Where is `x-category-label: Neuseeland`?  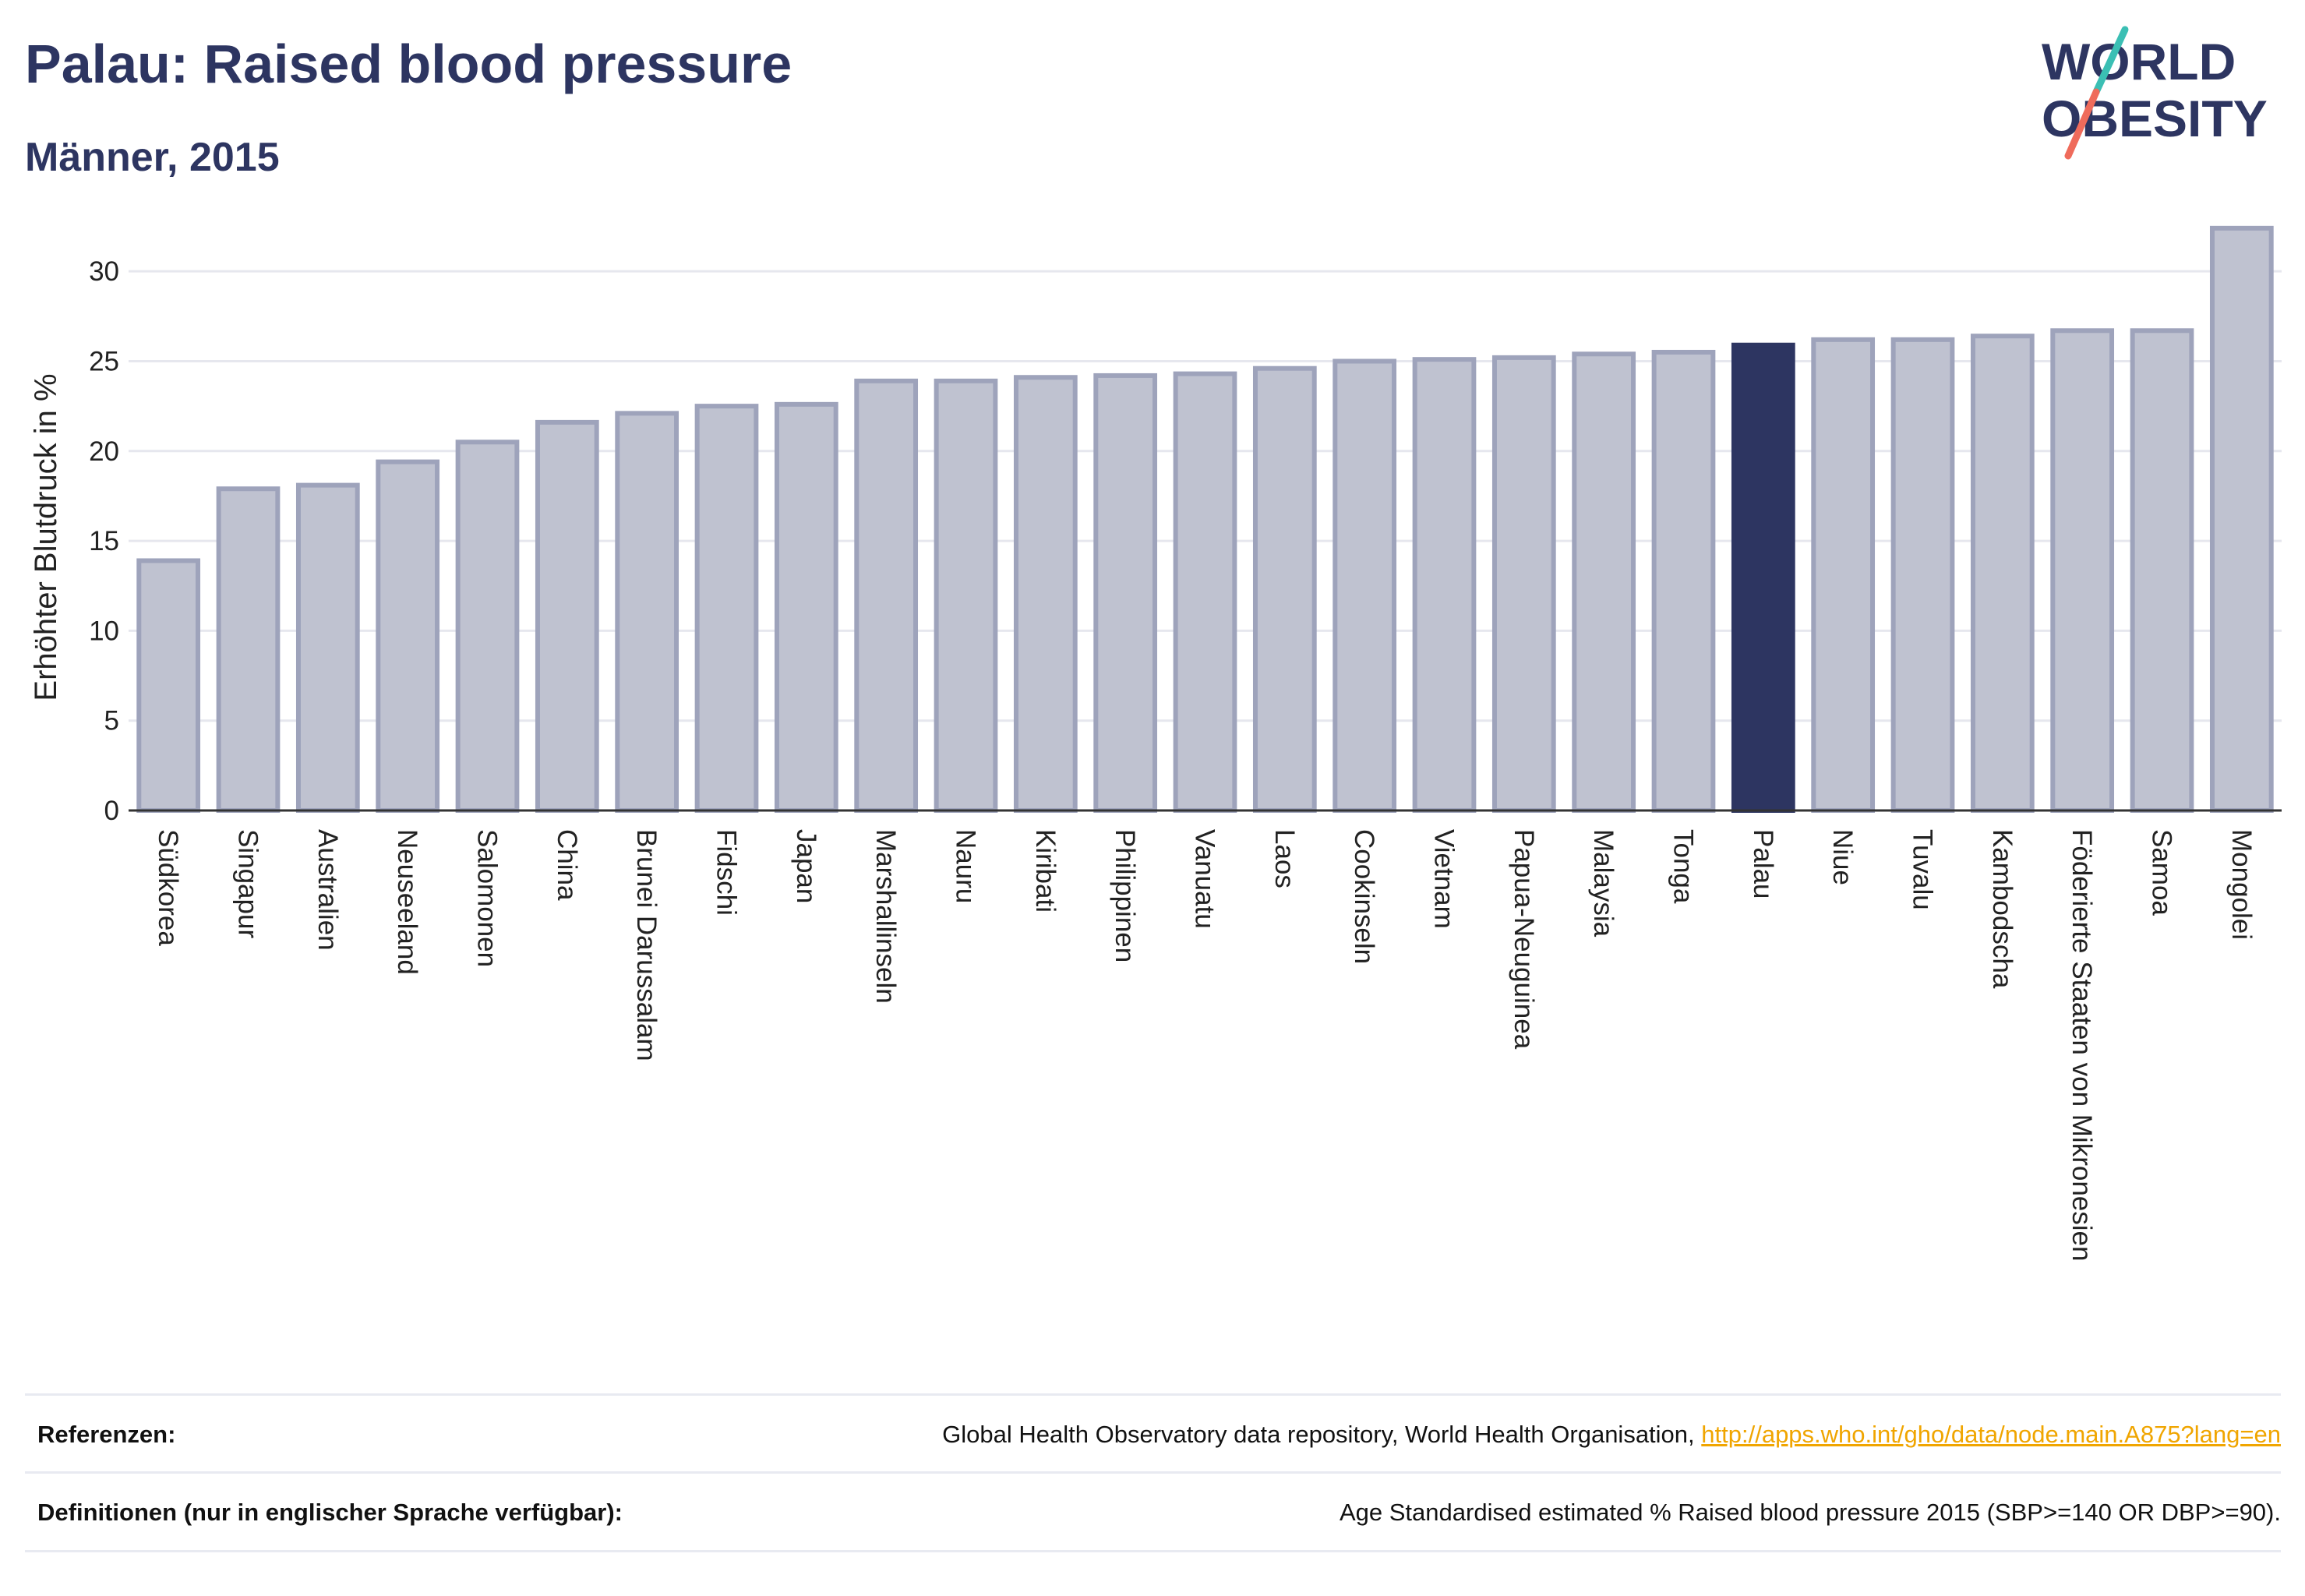
x-category-label: Neuseeland is located at coordinates (407, 902).